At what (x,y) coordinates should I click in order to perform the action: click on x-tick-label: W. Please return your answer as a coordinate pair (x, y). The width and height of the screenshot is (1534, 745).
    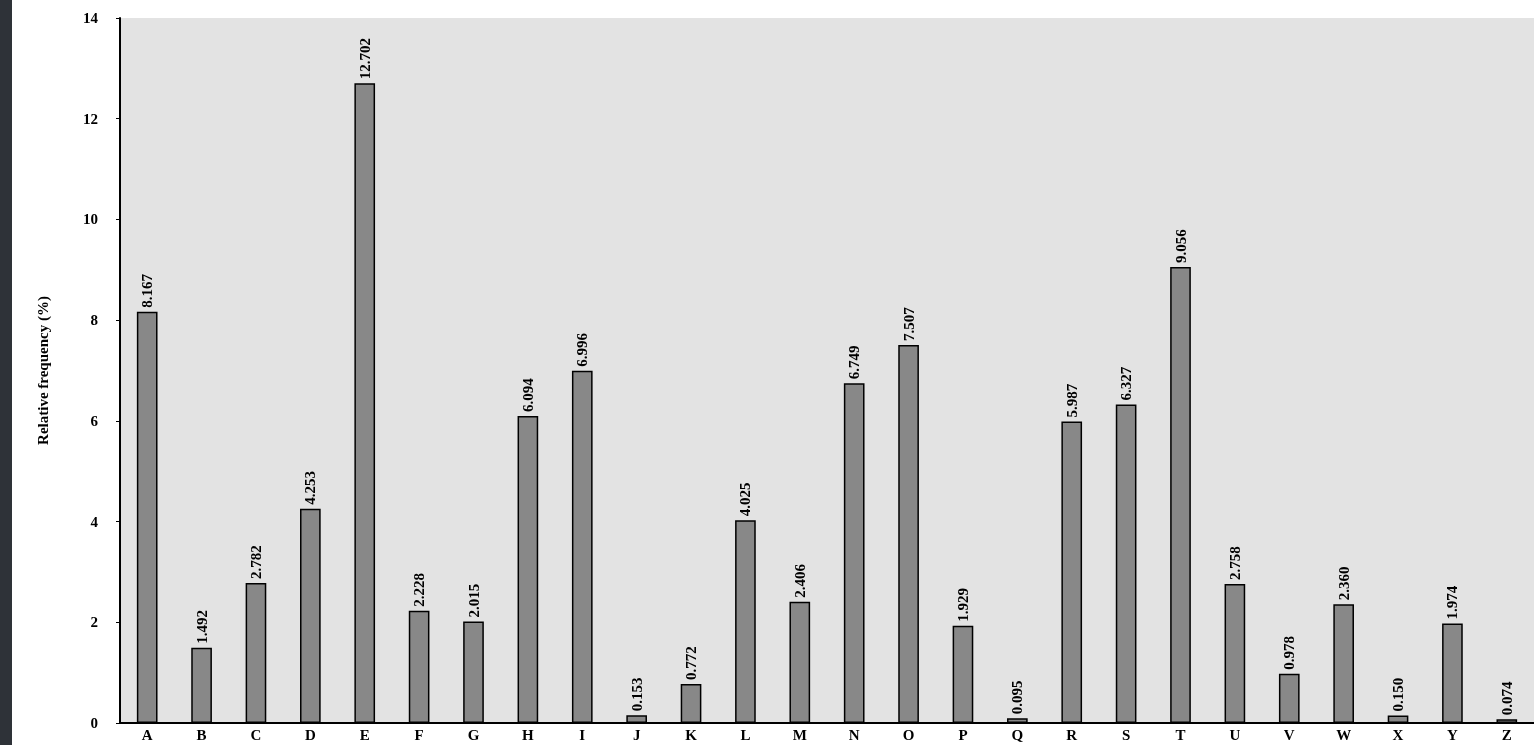
    Looking at the image, I should click on (1344, 734).